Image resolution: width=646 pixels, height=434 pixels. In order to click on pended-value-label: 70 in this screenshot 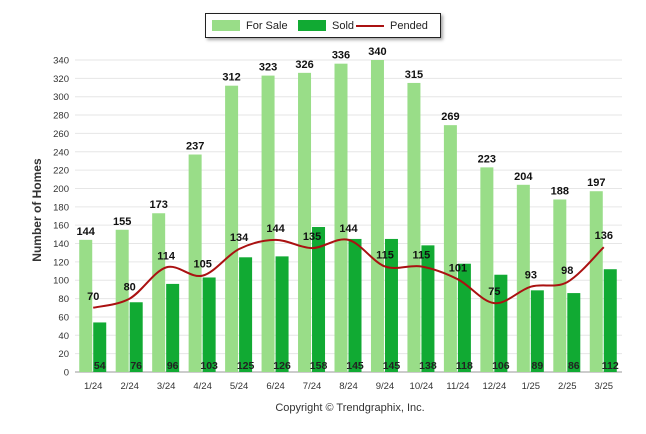, I will do `click(93, 297)`.